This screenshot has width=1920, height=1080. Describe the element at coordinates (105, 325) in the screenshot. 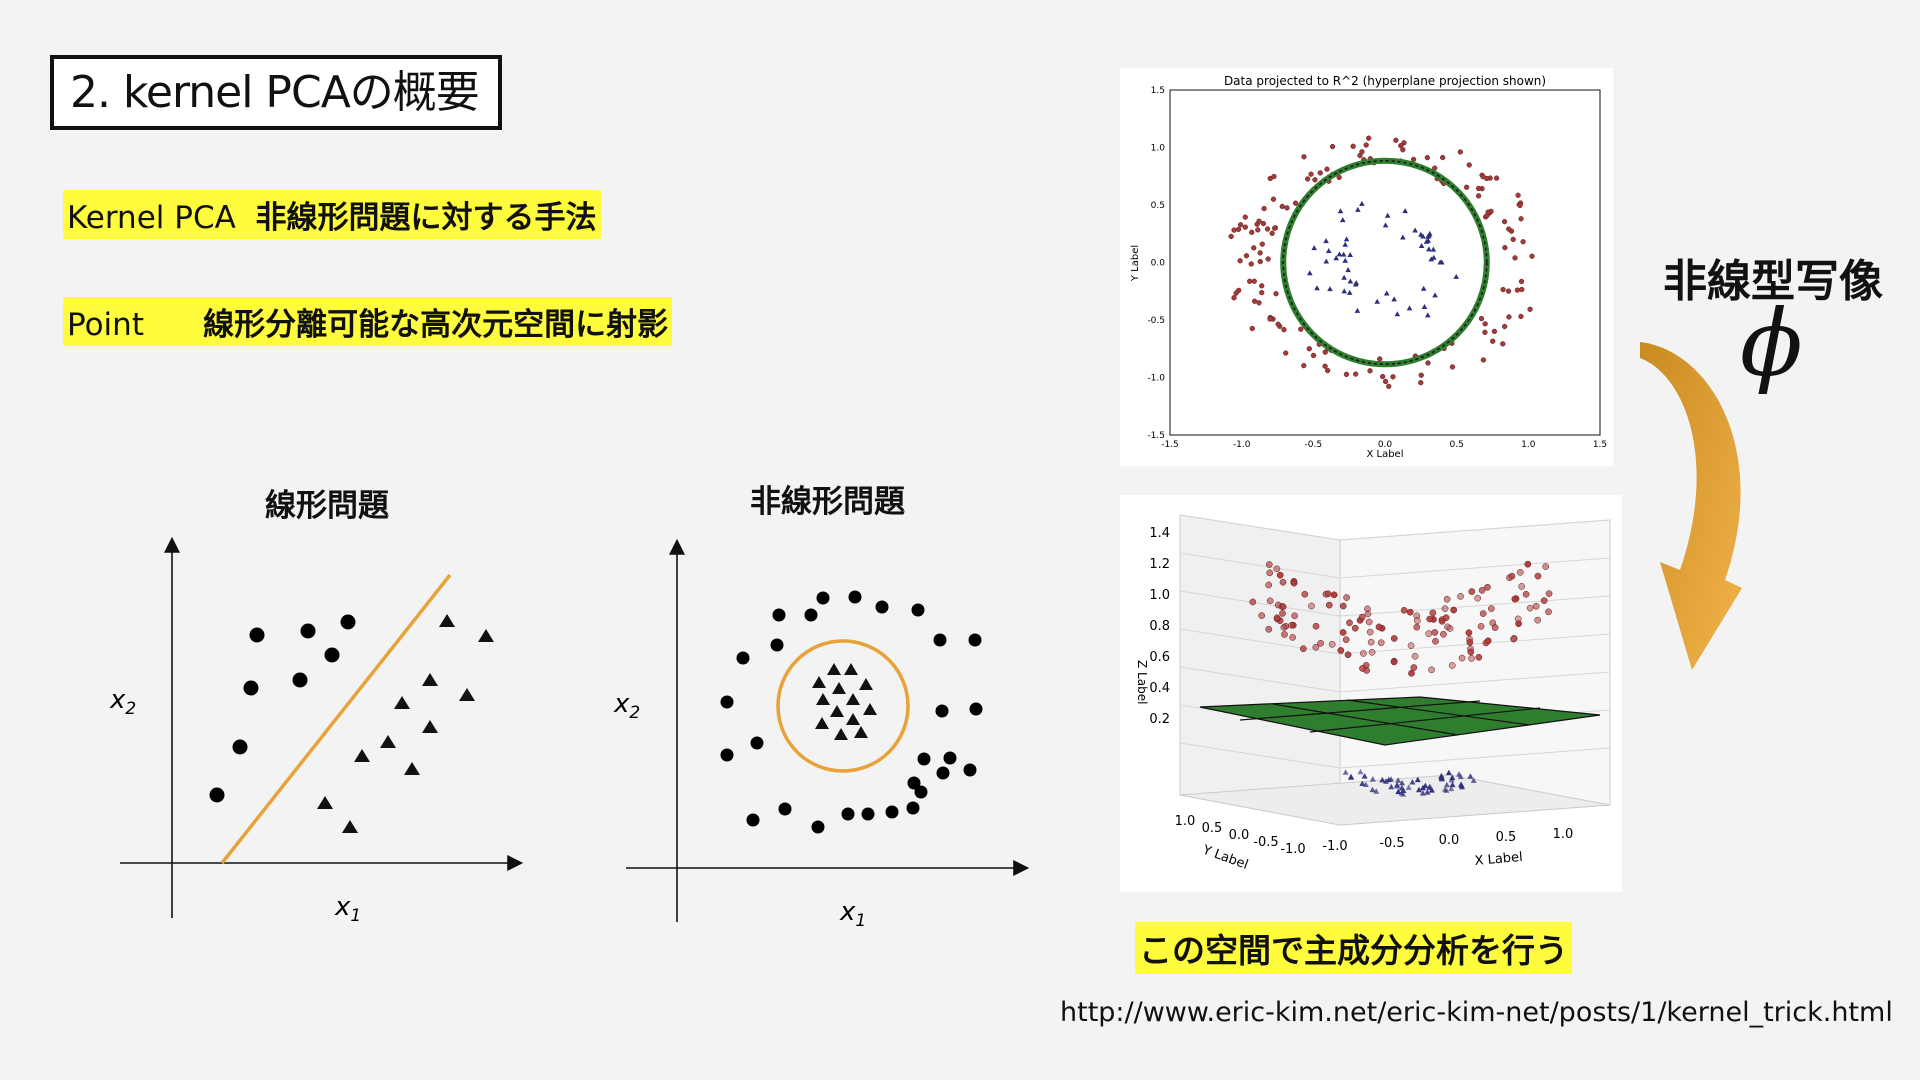

I see `point-term: Point` at that location.